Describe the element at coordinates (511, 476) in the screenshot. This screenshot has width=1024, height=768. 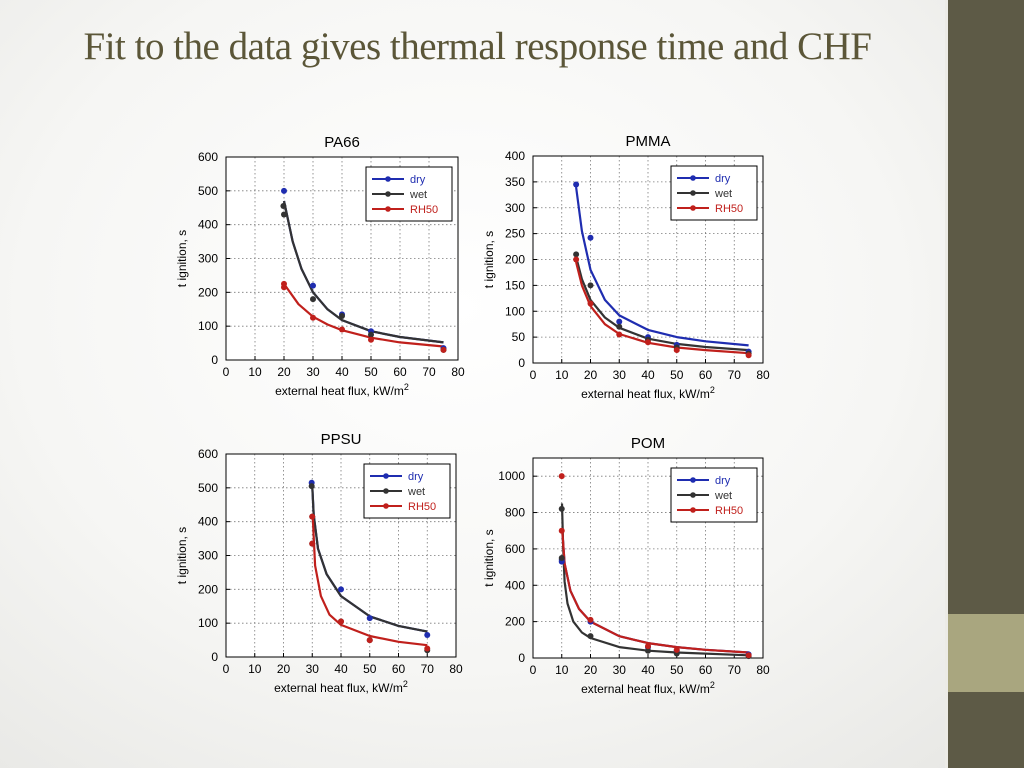
I see `y-tick-label: 1000` at that location.